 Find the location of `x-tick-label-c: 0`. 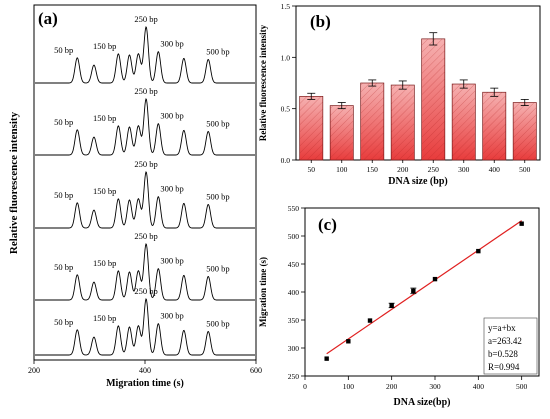

x-tick-label-c: 0 is located at coordinates (305, 386).